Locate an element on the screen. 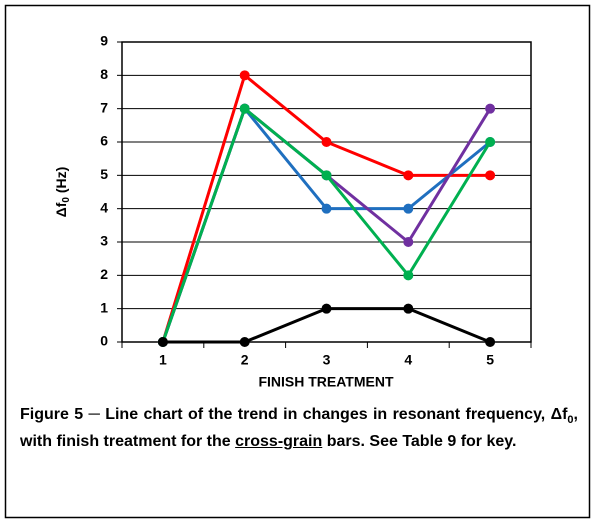  y-tick-label: 5 is located at coordinates (104, 174).